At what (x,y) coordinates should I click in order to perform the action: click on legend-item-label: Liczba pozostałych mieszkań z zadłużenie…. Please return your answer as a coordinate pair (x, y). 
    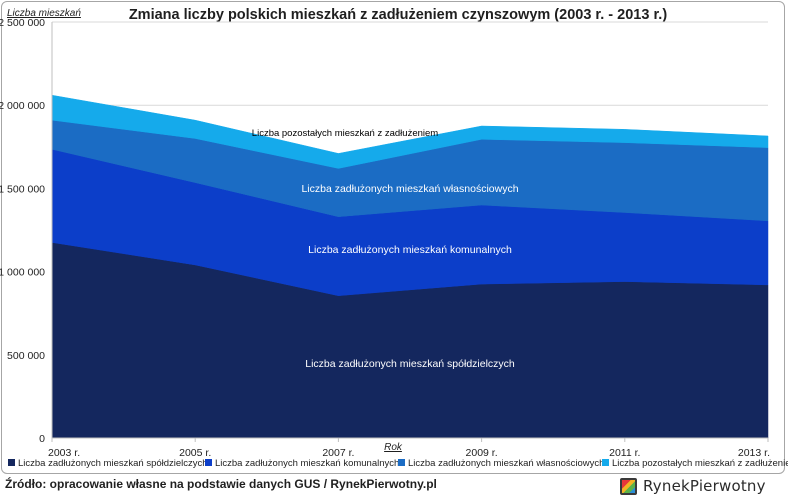
    Looking at the image, I should click on (700, 463).